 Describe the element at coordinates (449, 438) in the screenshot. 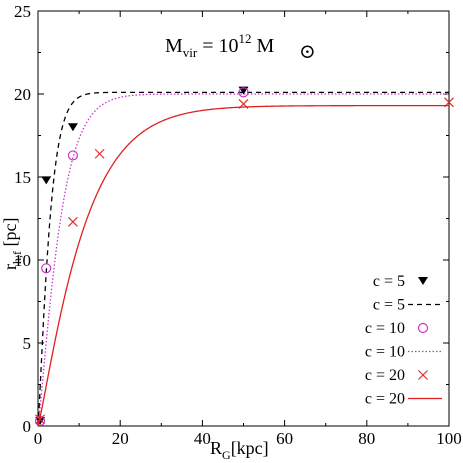

I see `x-tick-label: 100` at that location.